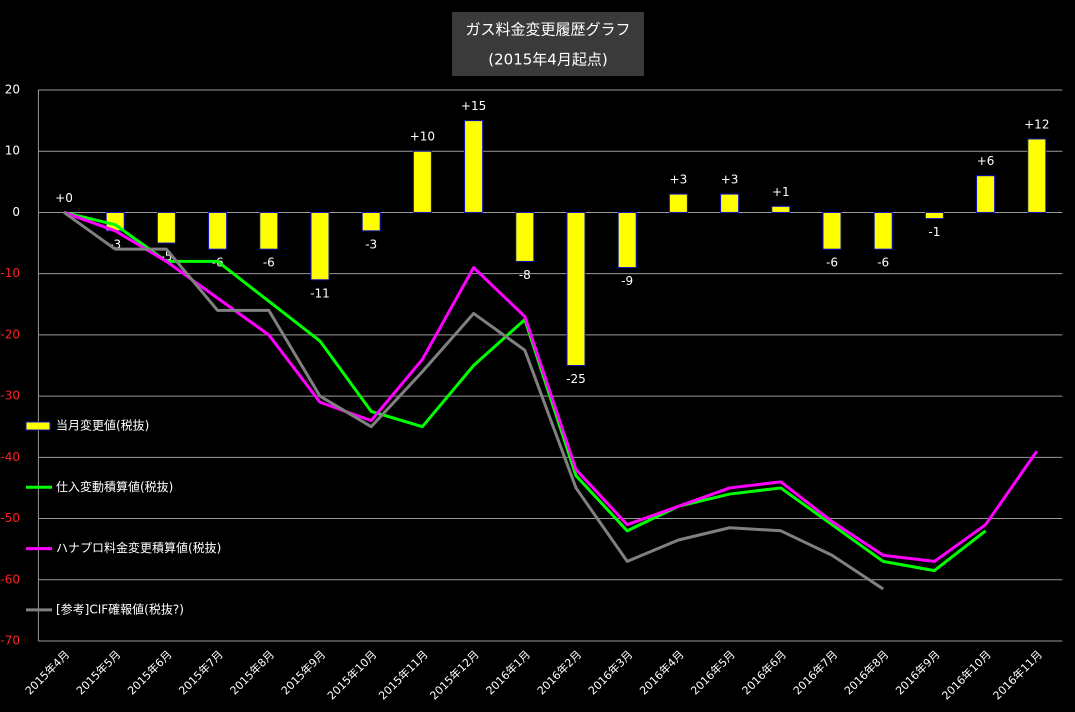 This screenshot has width=1075, height=712. What do you see at coordinates (10, 641) in the screenshot?
I see `y-tick-label: -70` at bounding box center [10, 641].